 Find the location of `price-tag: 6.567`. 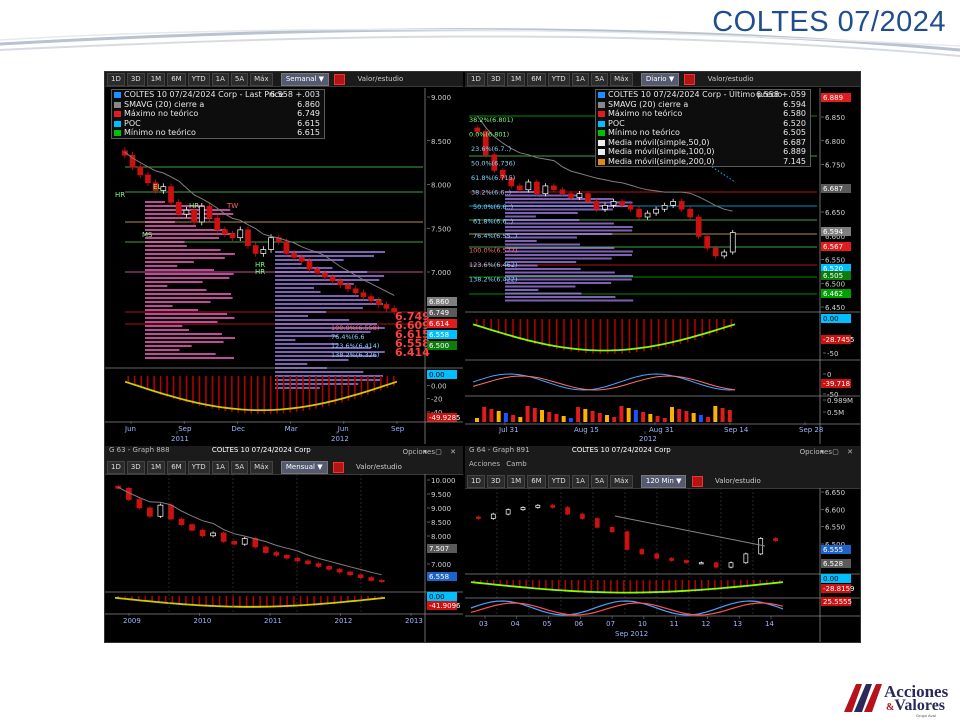

price-tag: 6.567 is located at coordinates (833, 247).